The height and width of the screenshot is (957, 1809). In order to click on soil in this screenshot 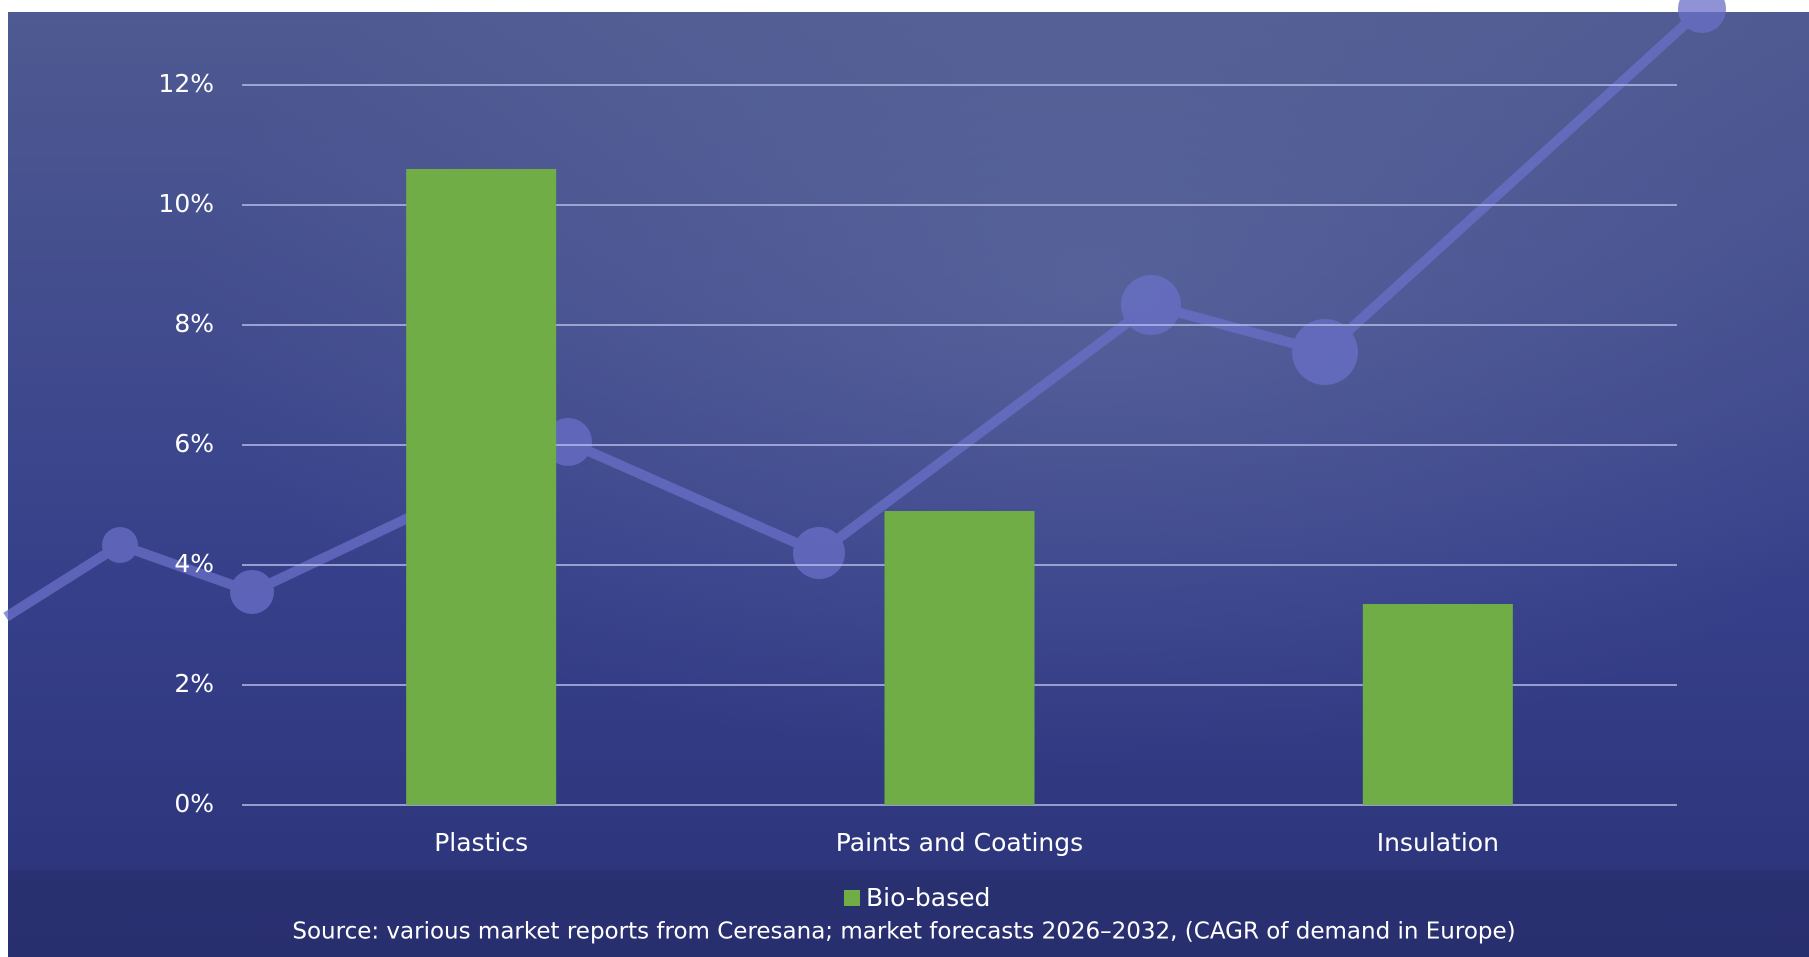, I will do `click(908, 913)`.